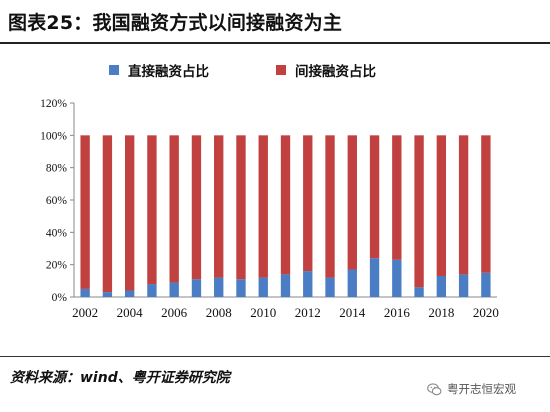 The image size is (550, 412). Describe the element at coordinates (168, 72) in the screenshot. I see `legend-label-direct: 直接融资占比` at that location.